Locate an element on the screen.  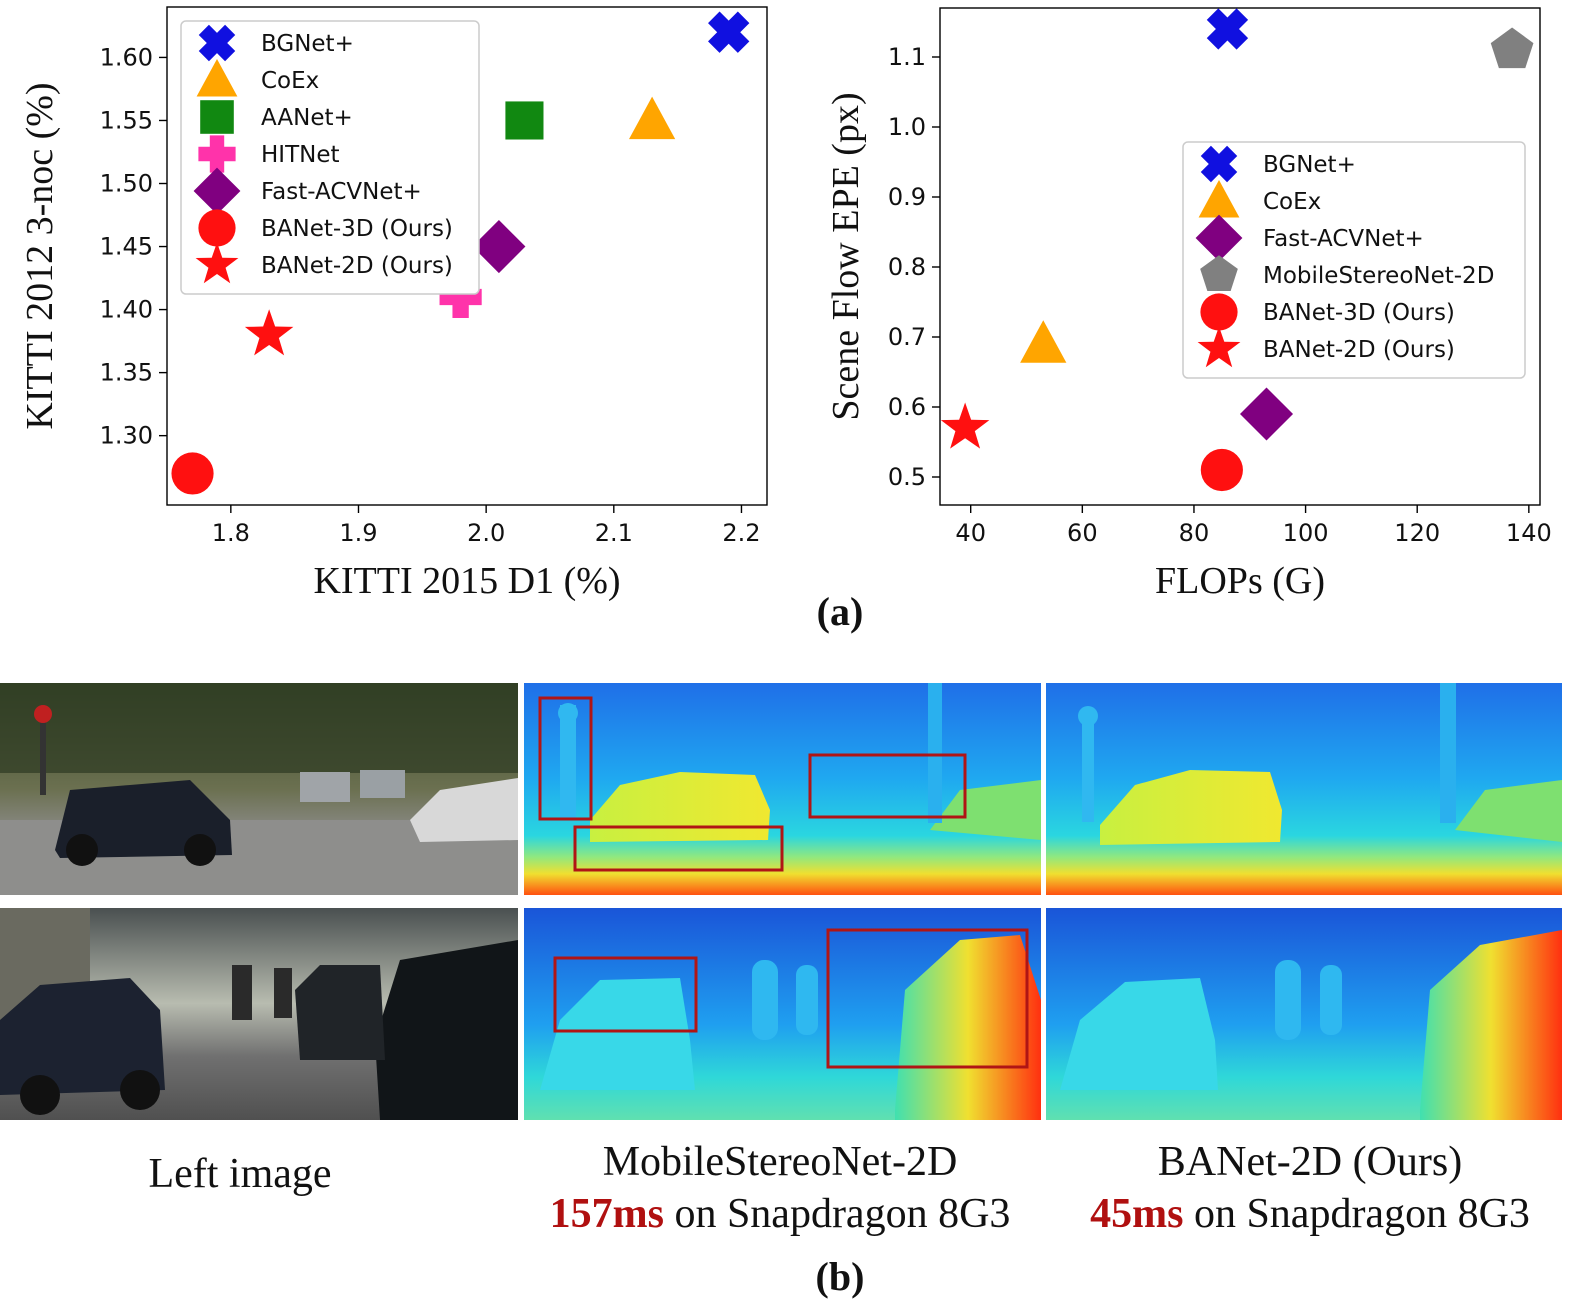
y-axis-label: Scene Flow EPE (px) is located at coordinates (846, 256).